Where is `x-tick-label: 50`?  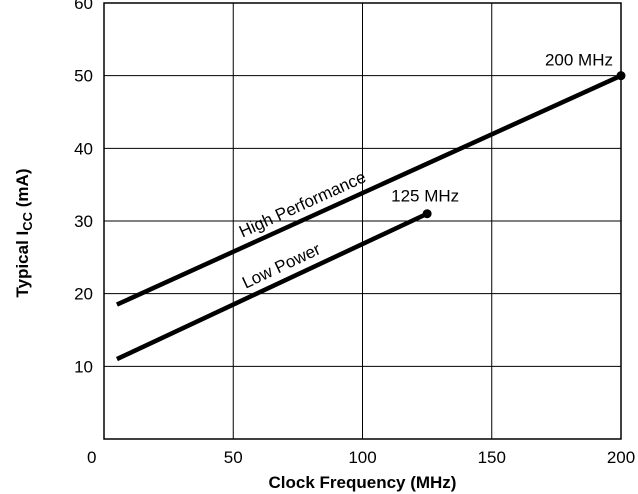
x-tick-label: 50 is located at coordinates (233, 457).